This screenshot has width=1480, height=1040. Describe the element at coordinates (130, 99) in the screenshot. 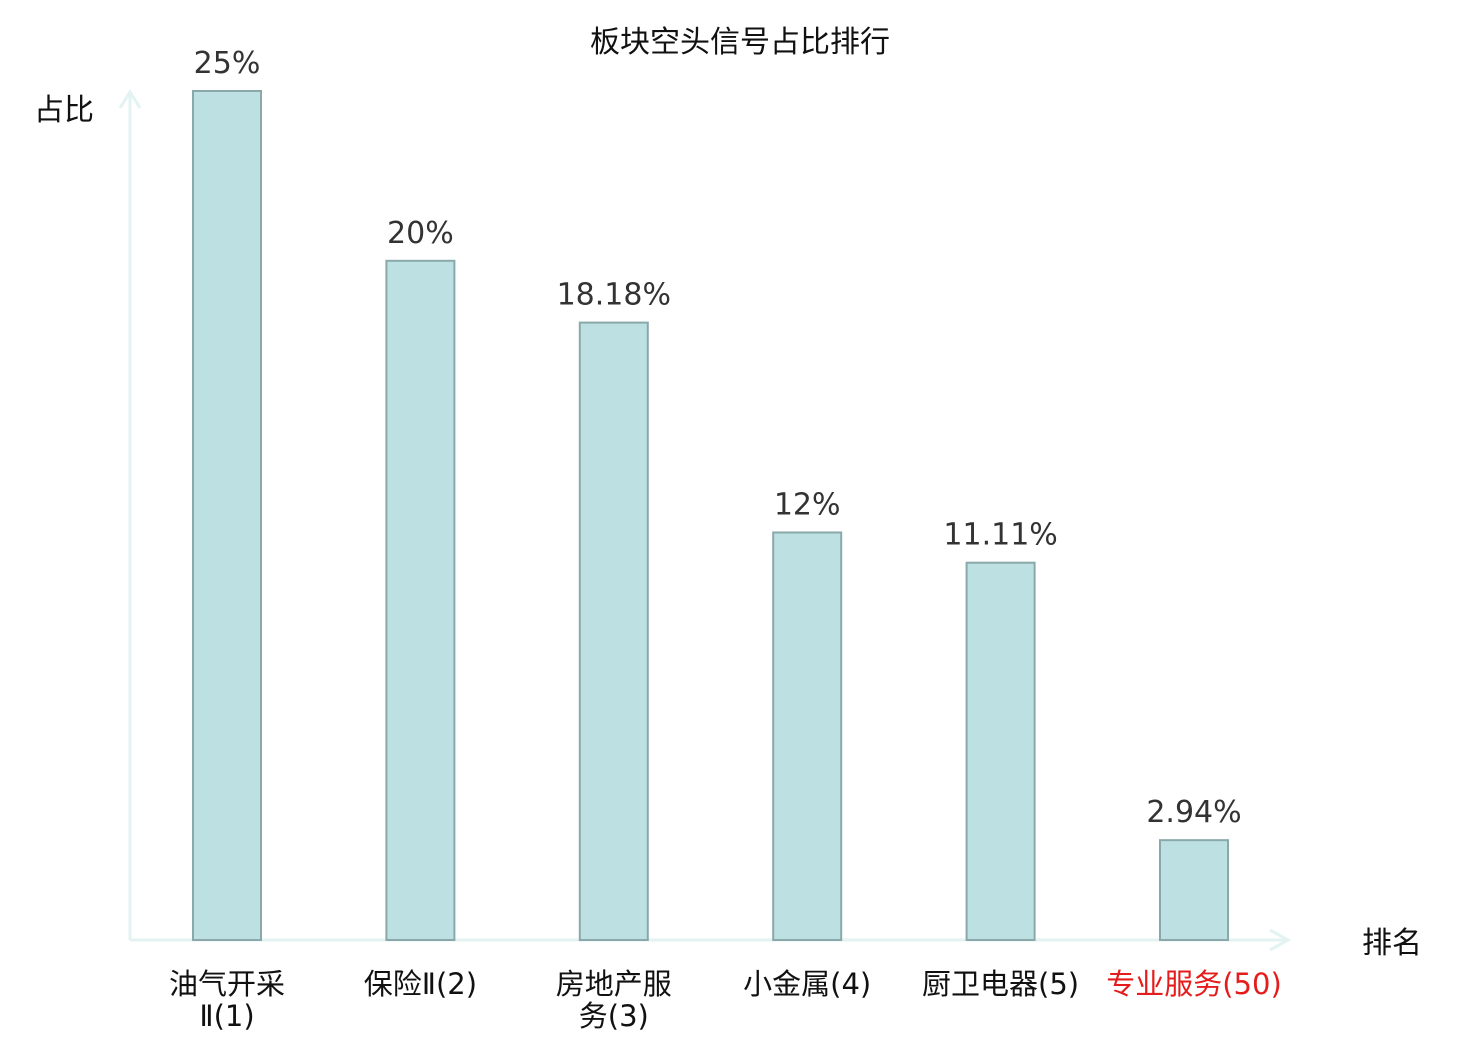

I see `y-axis-arrow-icon` at that location.